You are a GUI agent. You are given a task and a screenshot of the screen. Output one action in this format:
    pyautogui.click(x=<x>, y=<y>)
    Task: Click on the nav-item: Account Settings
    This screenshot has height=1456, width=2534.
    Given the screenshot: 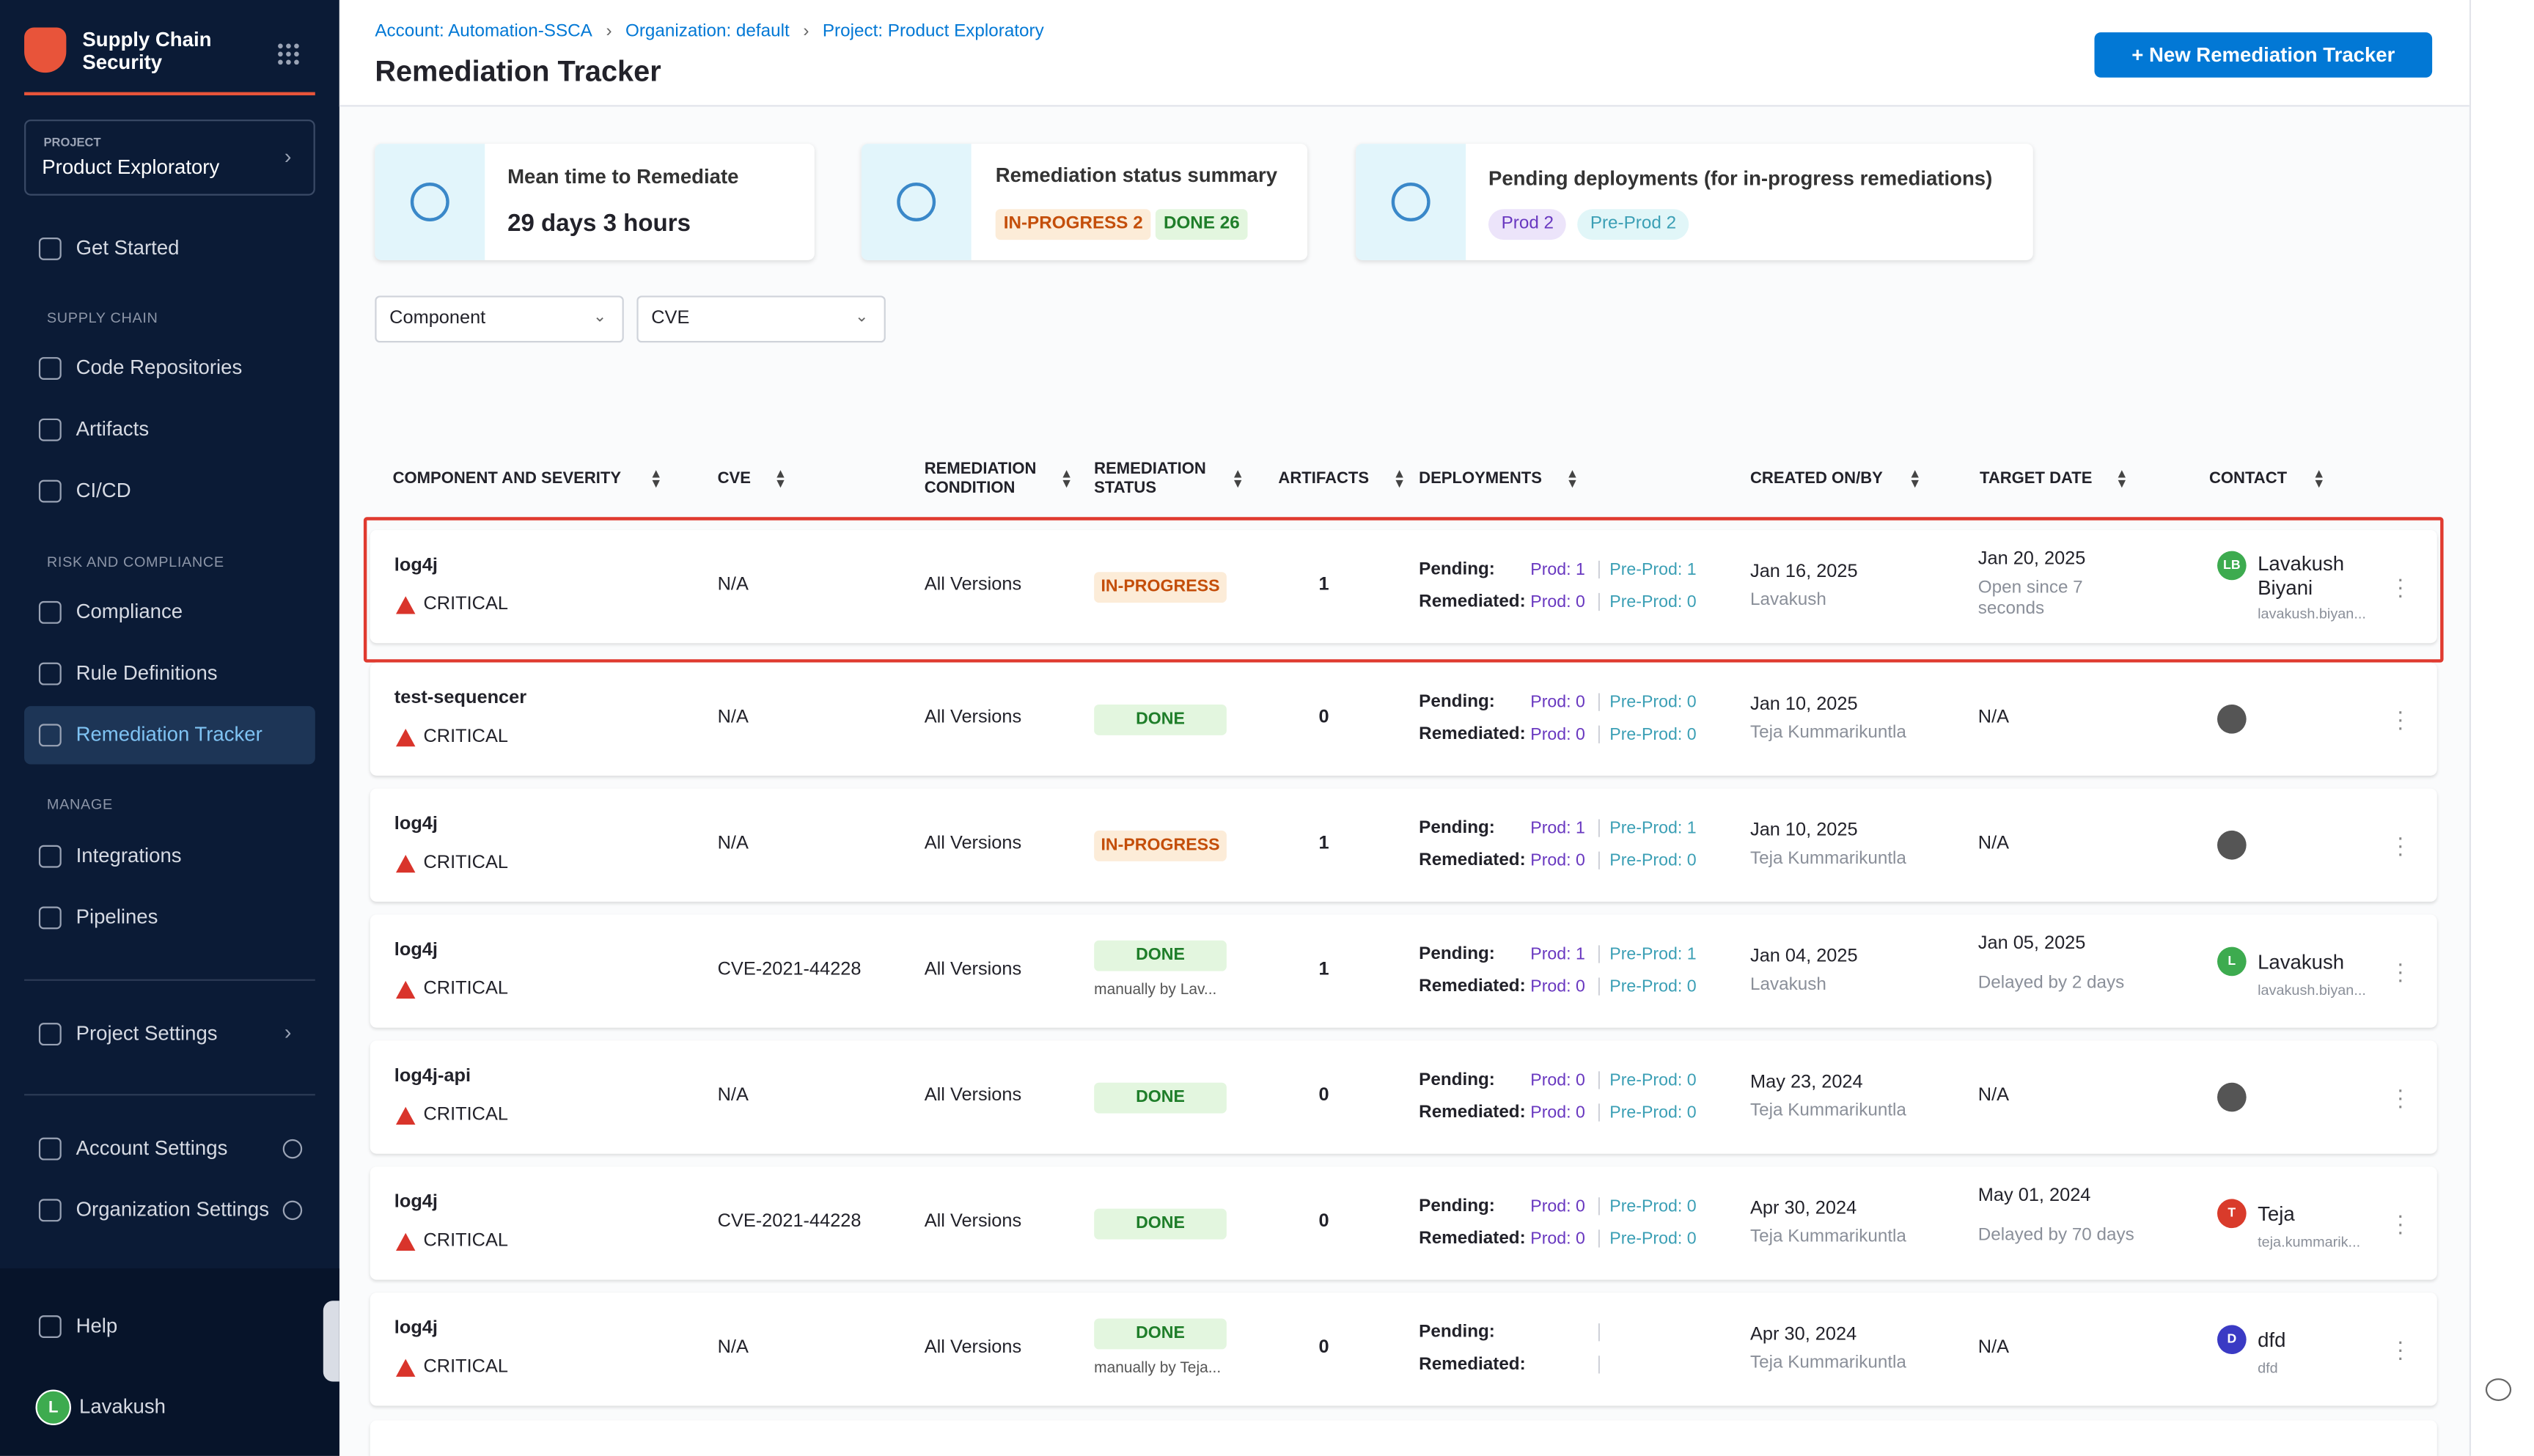 What is the action you would take?
    pyautogui.click(x=152, y=1148)
    